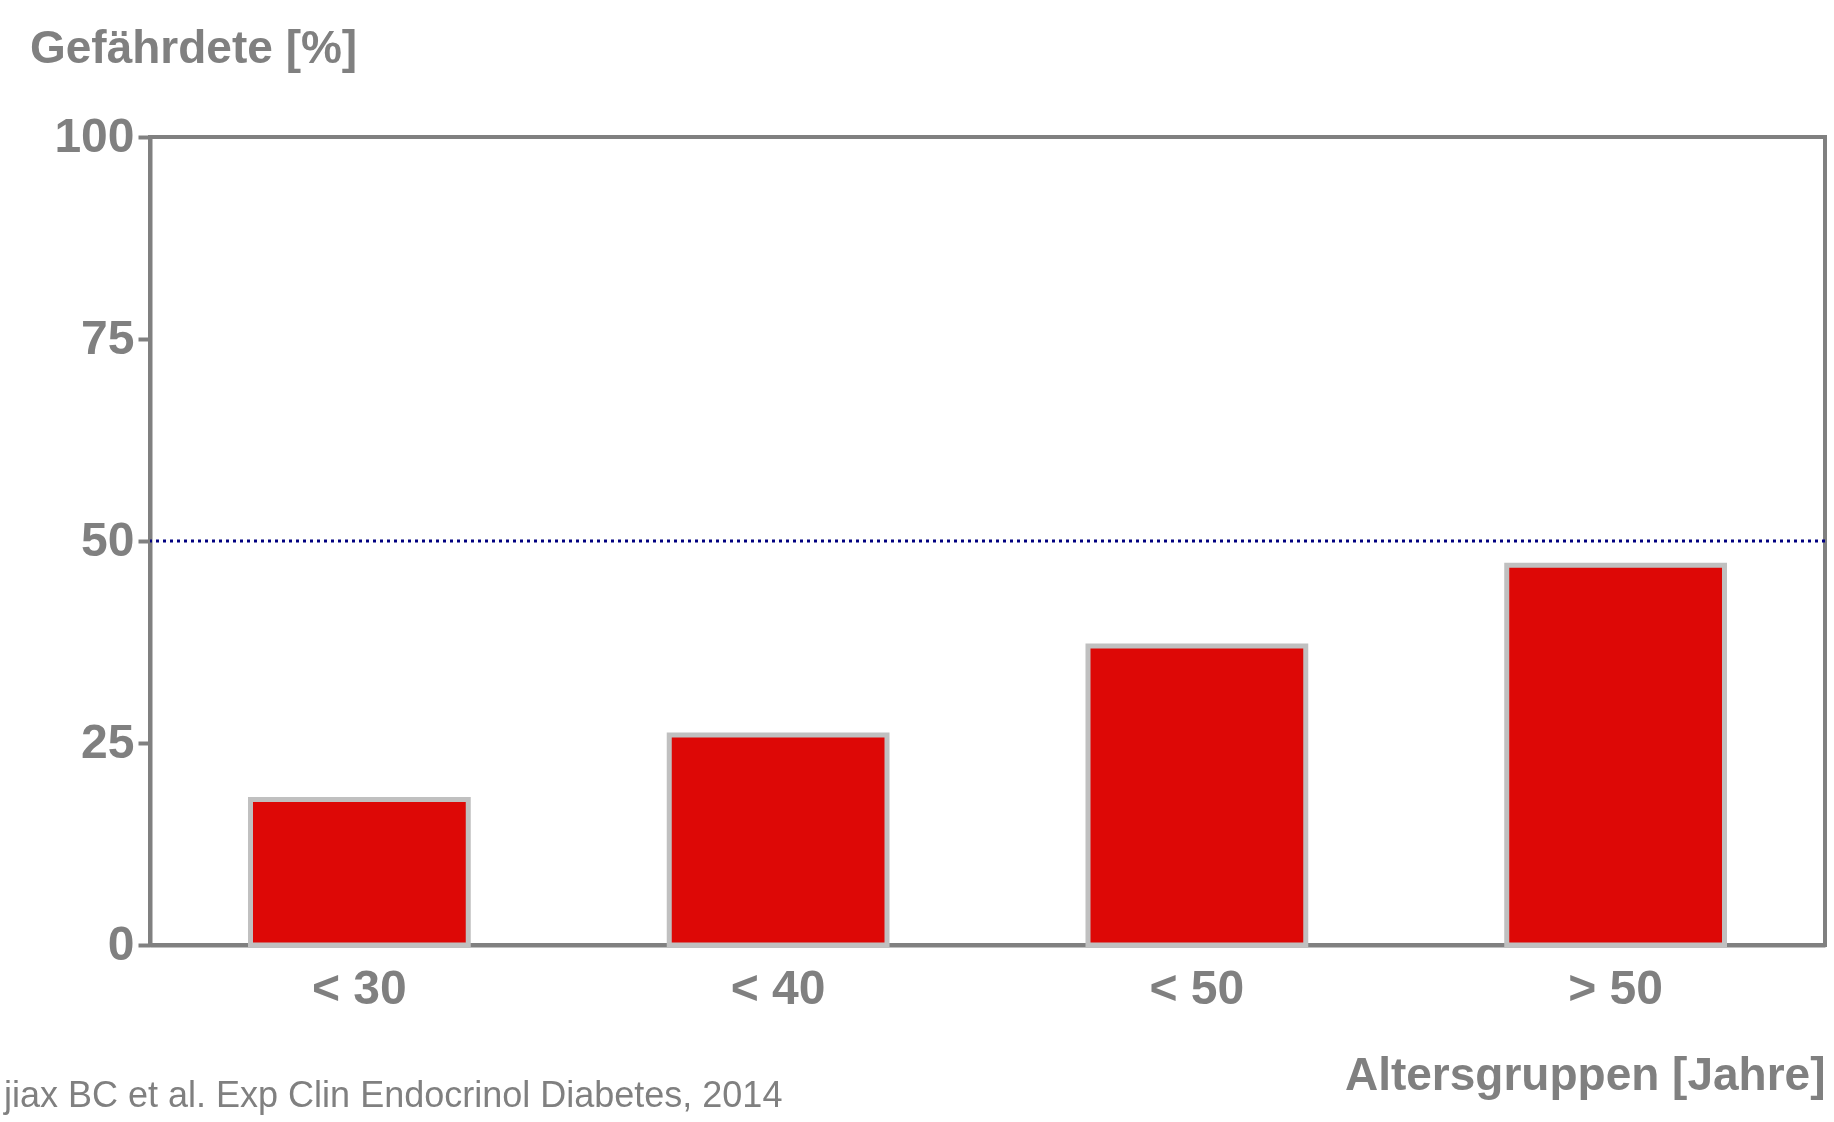 This screenshot has height=1122, width=1834. I want to click on y-tick-label: 0, so click(121, 943).